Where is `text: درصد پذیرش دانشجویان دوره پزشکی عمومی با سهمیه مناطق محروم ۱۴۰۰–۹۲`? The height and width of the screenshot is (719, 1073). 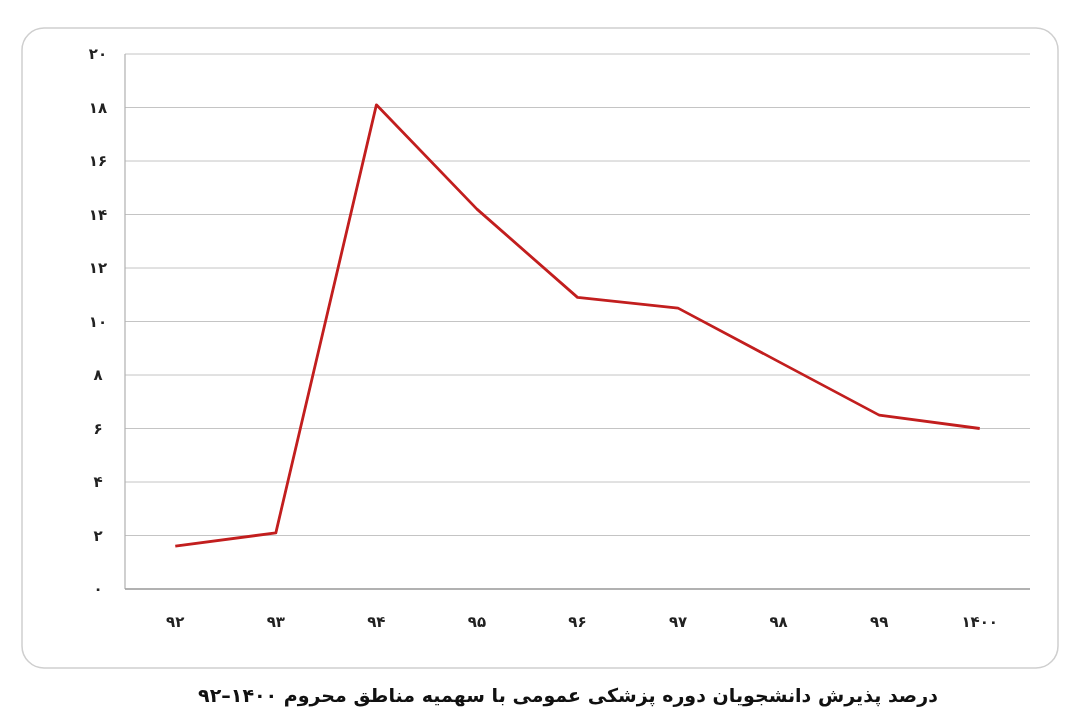 text: درصد پذیرش دانشجویان دوره پزشکی عمومی با سهمیه مناطق محروم ۱۴۰۰–۹۲ is located at coordinates (568, 695).